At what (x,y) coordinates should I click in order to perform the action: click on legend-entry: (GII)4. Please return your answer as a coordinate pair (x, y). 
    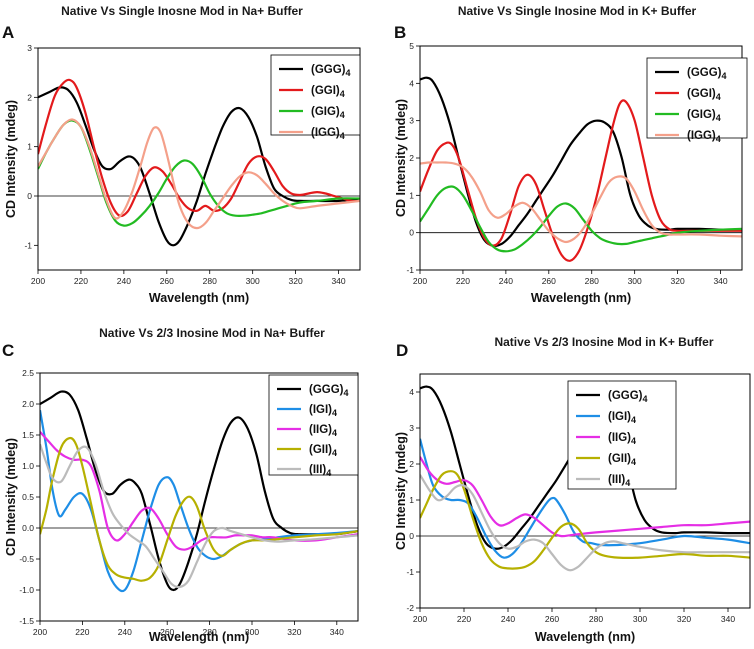
    Looking at the image, I should click on (323, 451).